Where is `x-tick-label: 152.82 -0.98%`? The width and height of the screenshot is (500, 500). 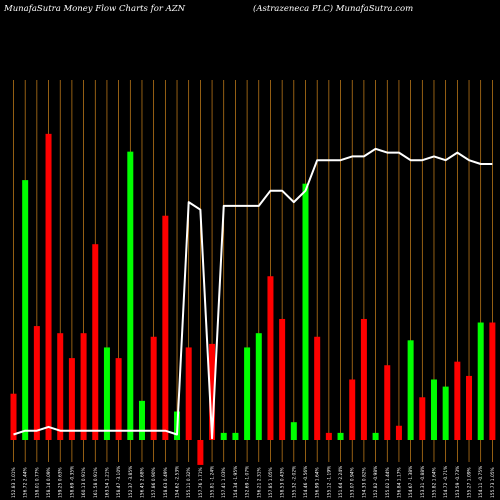 x-tick-label: 152.82 -0.98% is located at coordinates (376, 482).